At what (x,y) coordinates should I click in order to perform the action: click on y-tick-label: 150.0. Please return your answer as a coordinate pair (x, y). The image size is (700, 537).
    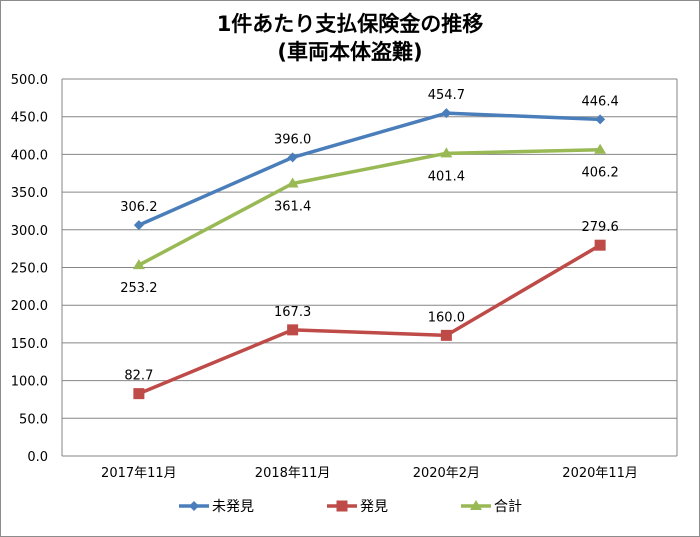
    Looking at the image, I should click on (29, 344).